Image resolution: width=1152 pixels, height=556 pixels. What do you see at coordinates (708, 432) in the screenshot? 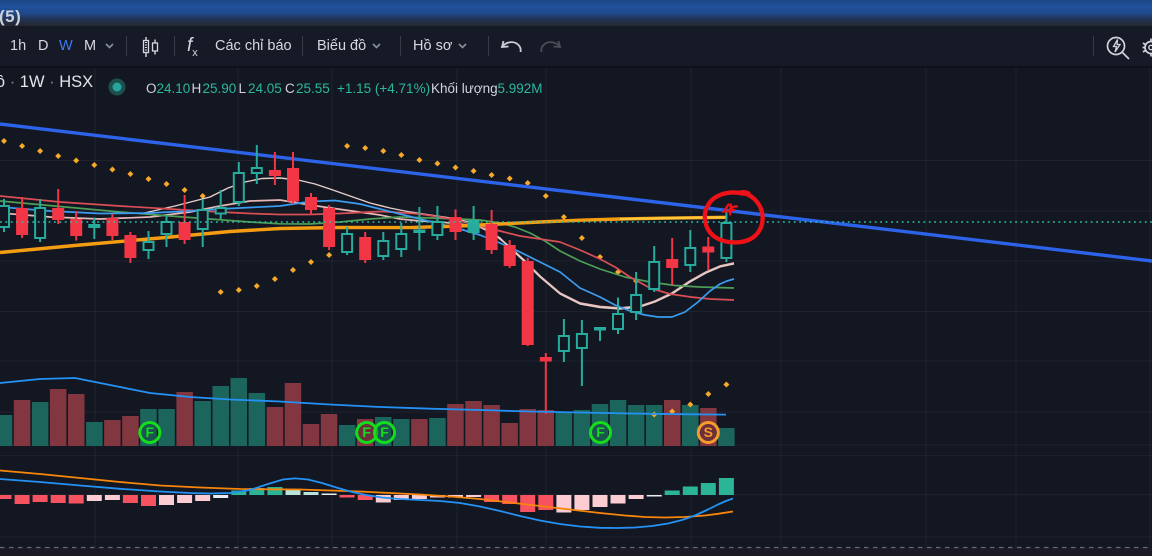
I see `svg-text: S` at bounding box center [708, 432].